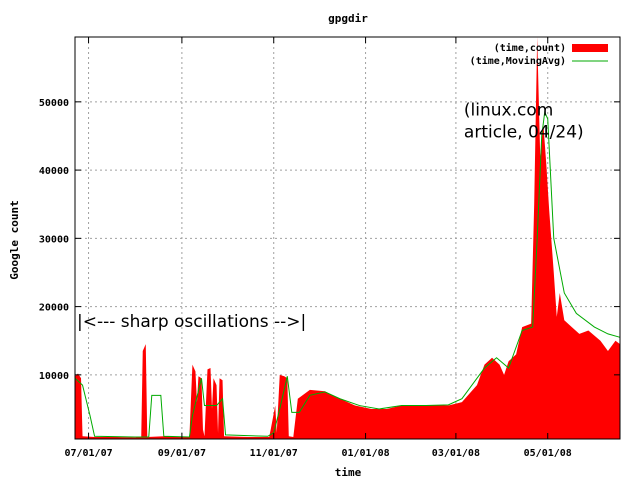 The image size is (640, 480). What do you see at coordinates (530, 48) in the screenshot?
I see `legend-label-count: (time,count)` at bounding box center [530, 48].